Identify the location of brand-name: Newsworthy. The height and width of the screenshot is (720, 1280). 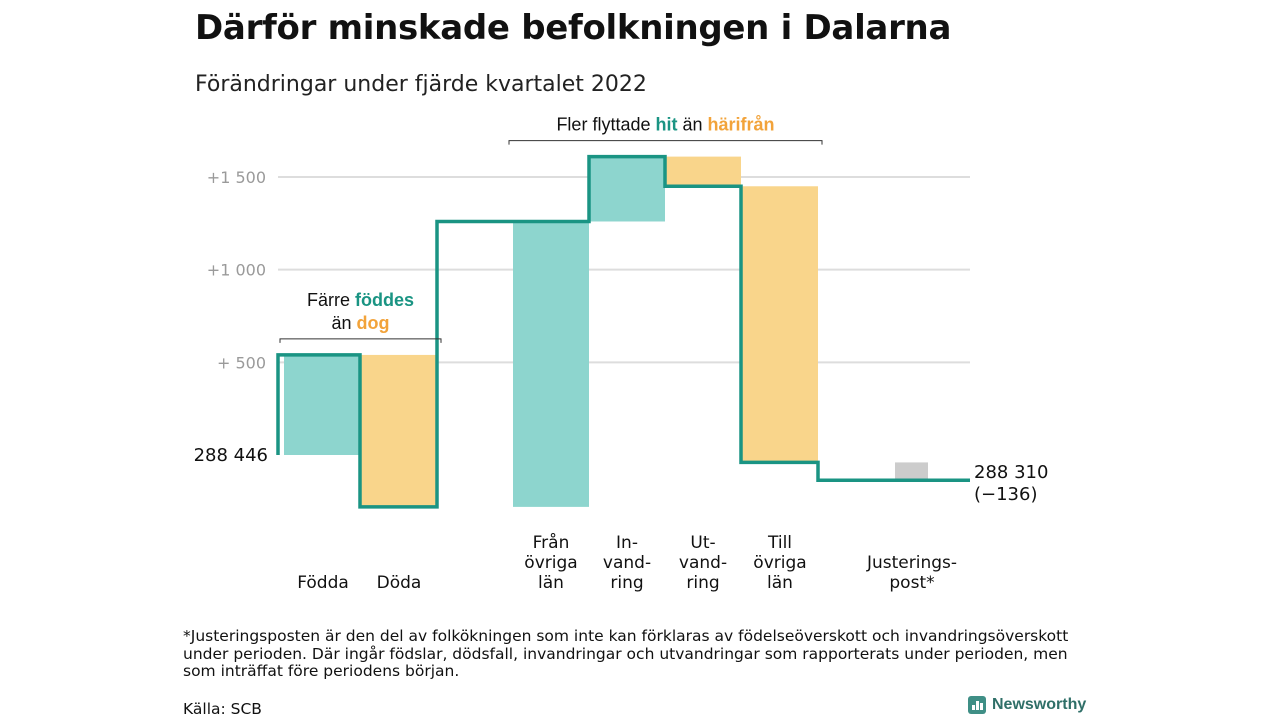
(1039, 704).